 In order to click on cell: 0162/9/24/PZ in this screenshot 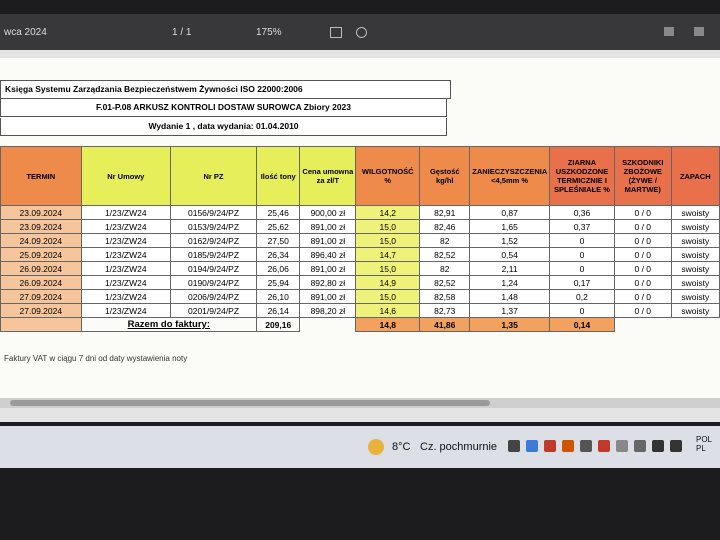, I will do `click(213, 240)`.